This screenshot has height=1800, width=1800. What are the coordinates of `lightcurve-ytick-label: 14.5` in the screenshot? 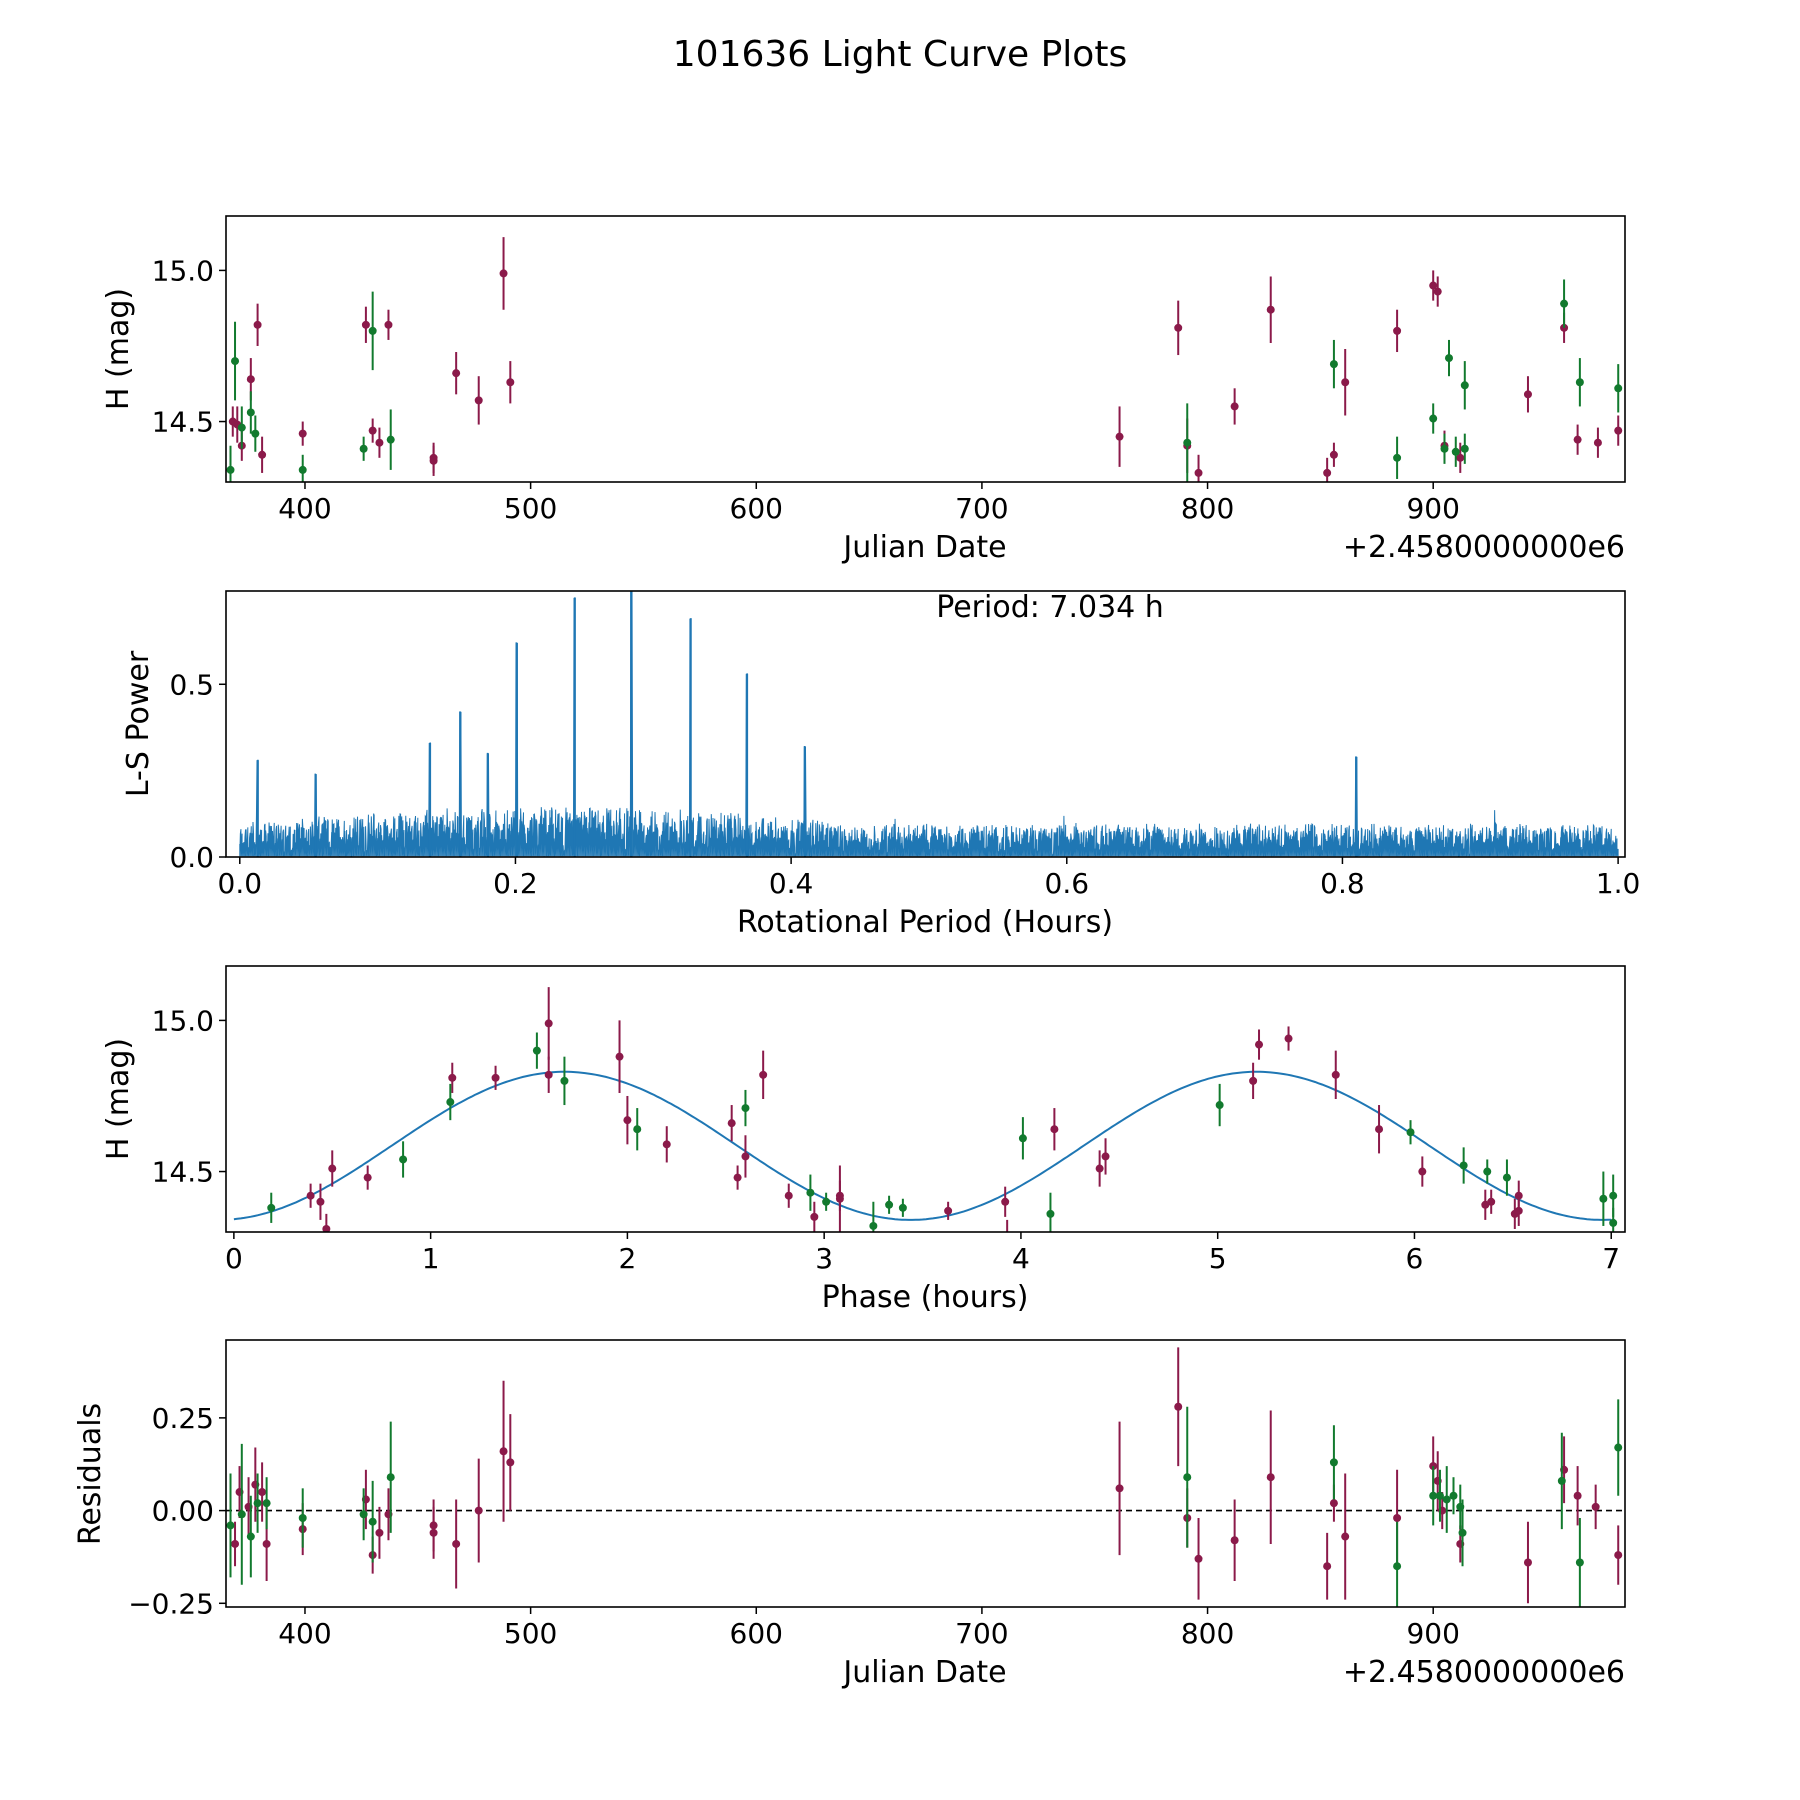 It's located at (183, 422).